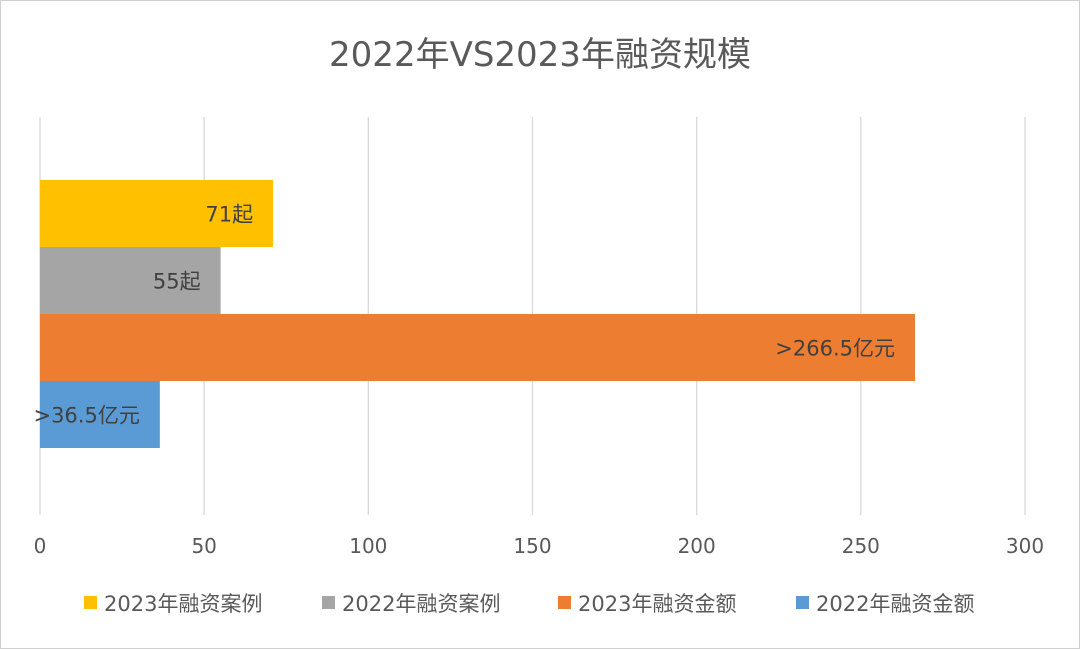 This screenshot has width=1080, height=649. I want to click on data-label-3: >266.5亿元, so click(835, 349).